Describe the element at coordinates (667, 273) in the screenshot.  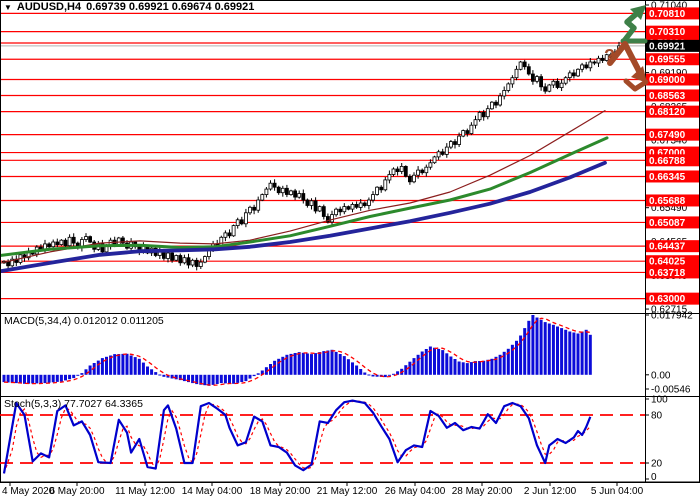
I see `price-level-label: 0.63718` at that location.